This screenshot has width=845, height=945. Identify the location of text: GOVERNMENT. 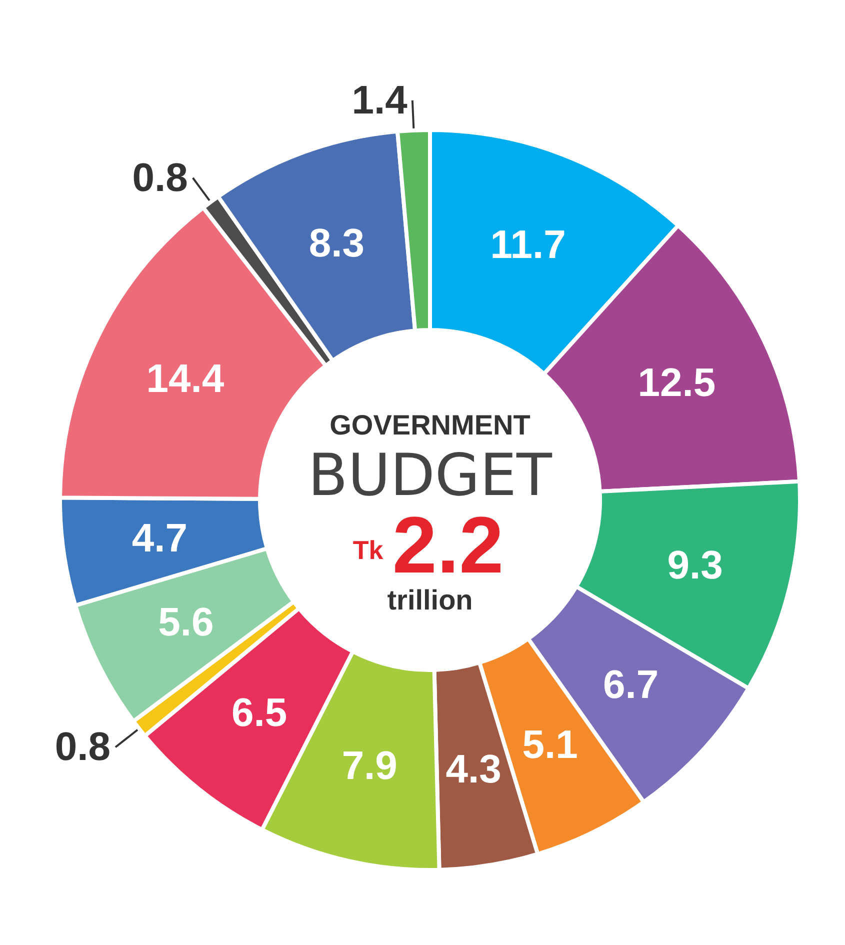
(430, 425).